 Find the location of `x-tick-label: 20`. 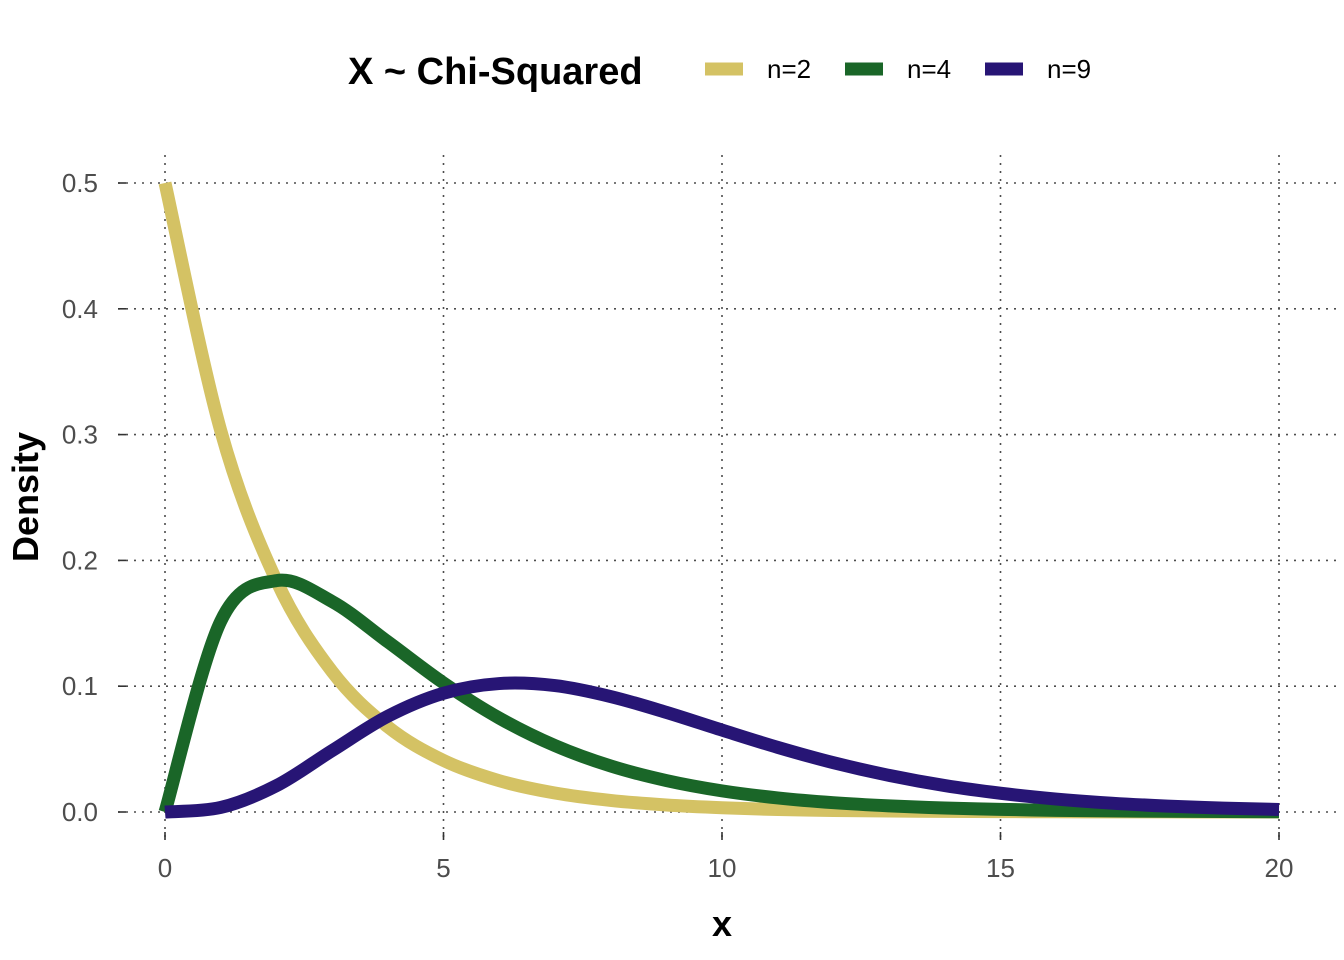

x-tick-label: 20 is located at coordinates (1279, 868).